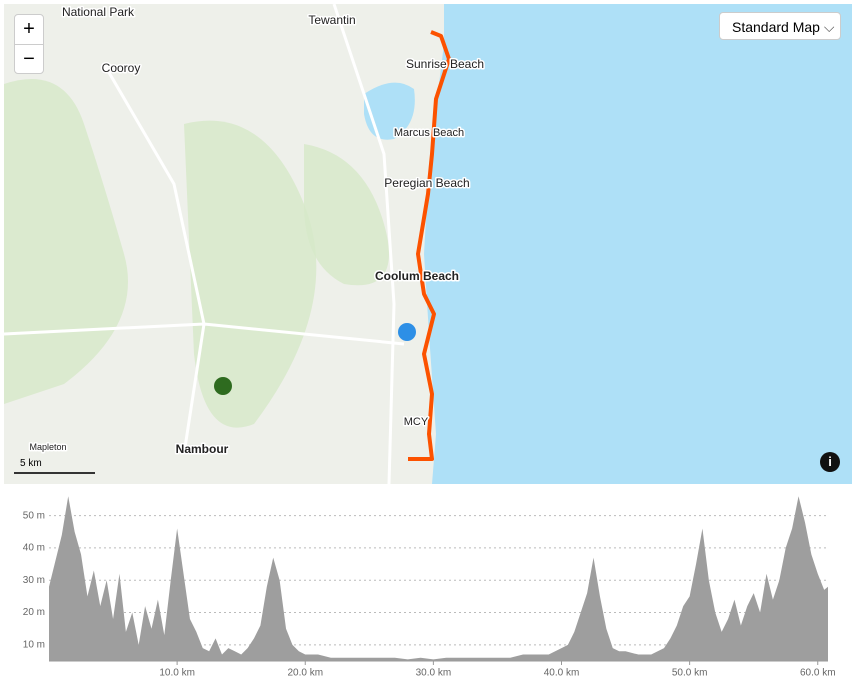 The height and width of the screenshot is (696, 856). I want to click on zoom-out: −, so click(29, 59).